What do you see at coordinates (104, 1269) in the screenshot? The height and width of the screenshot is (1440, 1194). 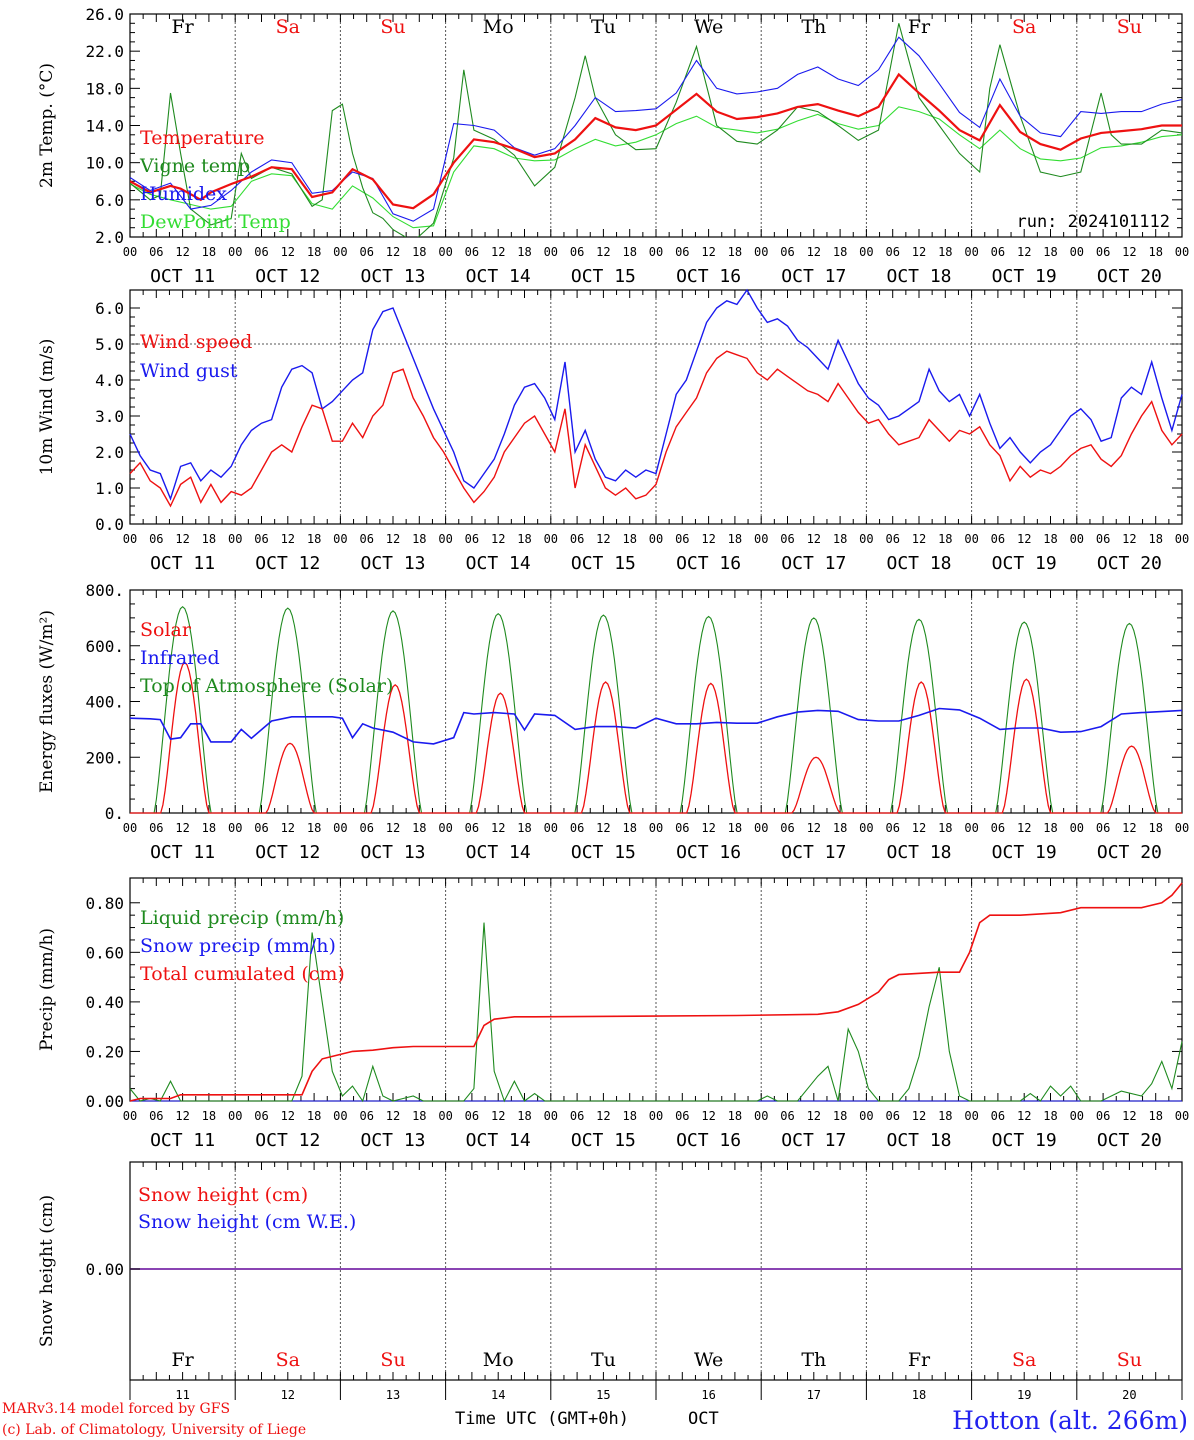 I see `y-tick-label: 0.00` at bounding box center [104, 1269].